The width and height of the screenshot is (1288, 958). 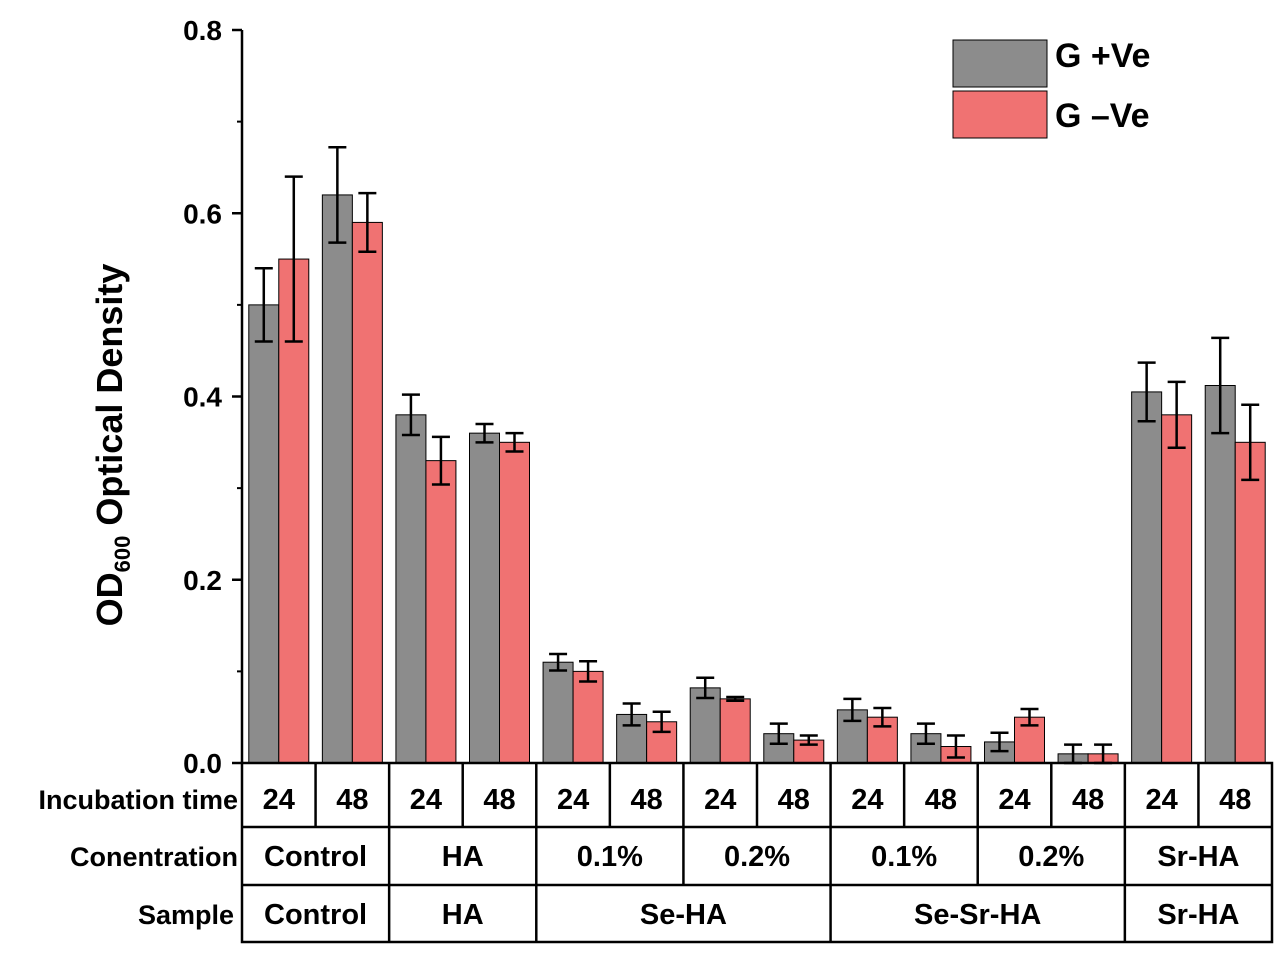 What do you see at coordinates (109, 599) in the screenshot?
I see `y-label-od: OD` at bounding box center [109, 599].